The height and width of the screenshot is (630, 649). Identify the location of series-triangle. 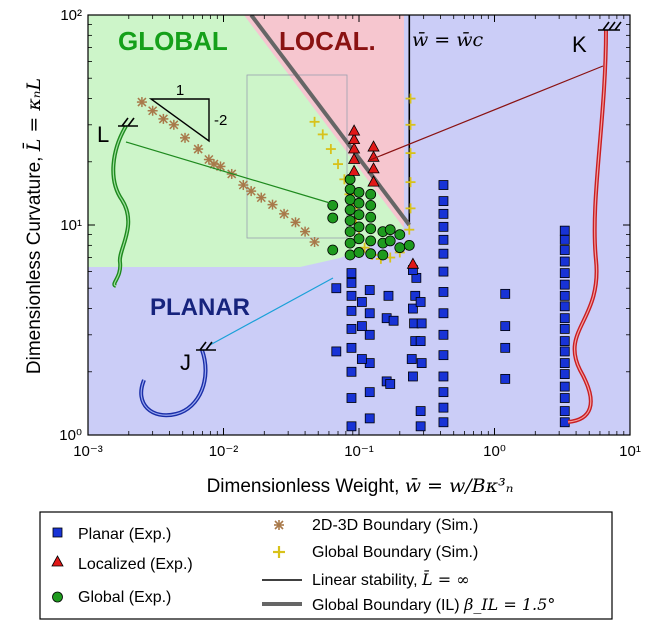
(383, 196).